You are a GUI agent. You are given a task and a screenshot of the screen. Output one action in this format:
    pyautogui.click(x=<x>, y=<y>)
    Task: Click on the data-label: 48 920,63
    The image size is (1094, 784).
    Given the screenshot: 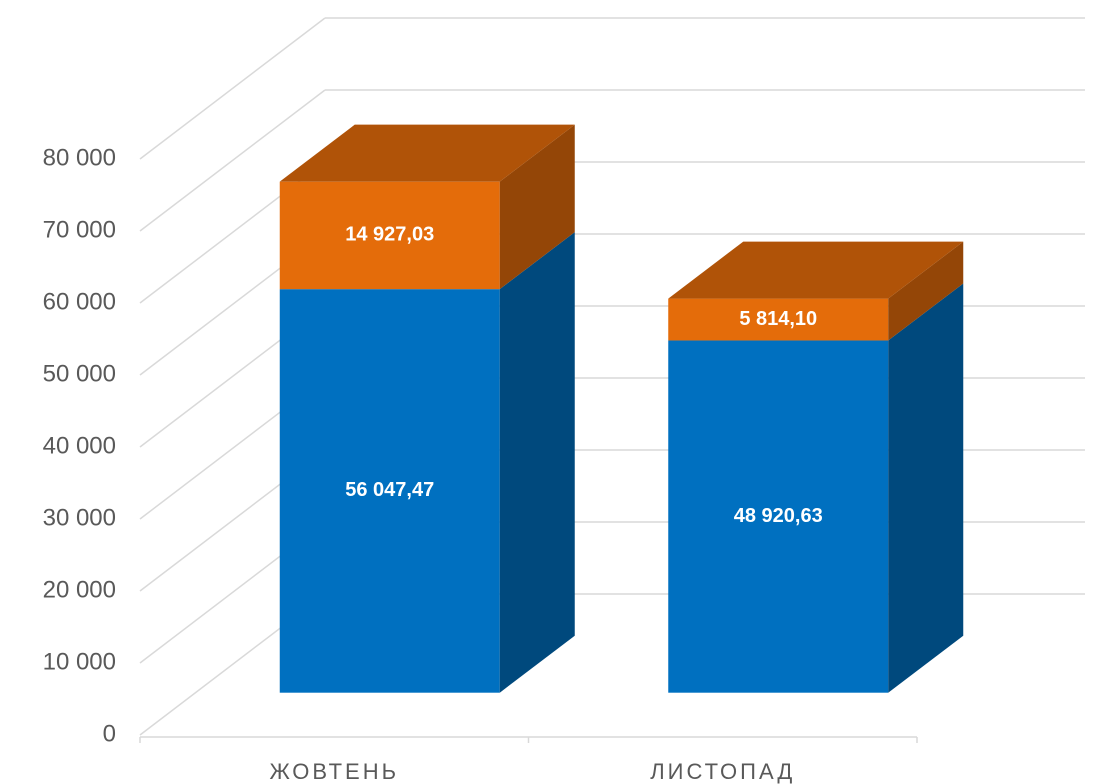 What is the action you would take?
    pyautogui.click(x=778, y=516)
    